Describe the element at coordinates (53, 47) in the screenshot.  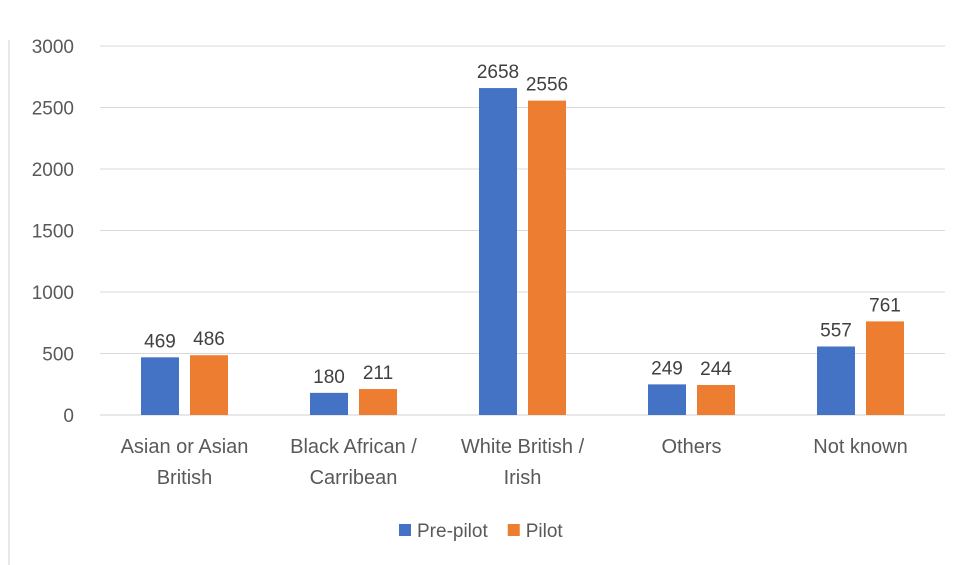
I see `y-tick-label: 3000` at that location.